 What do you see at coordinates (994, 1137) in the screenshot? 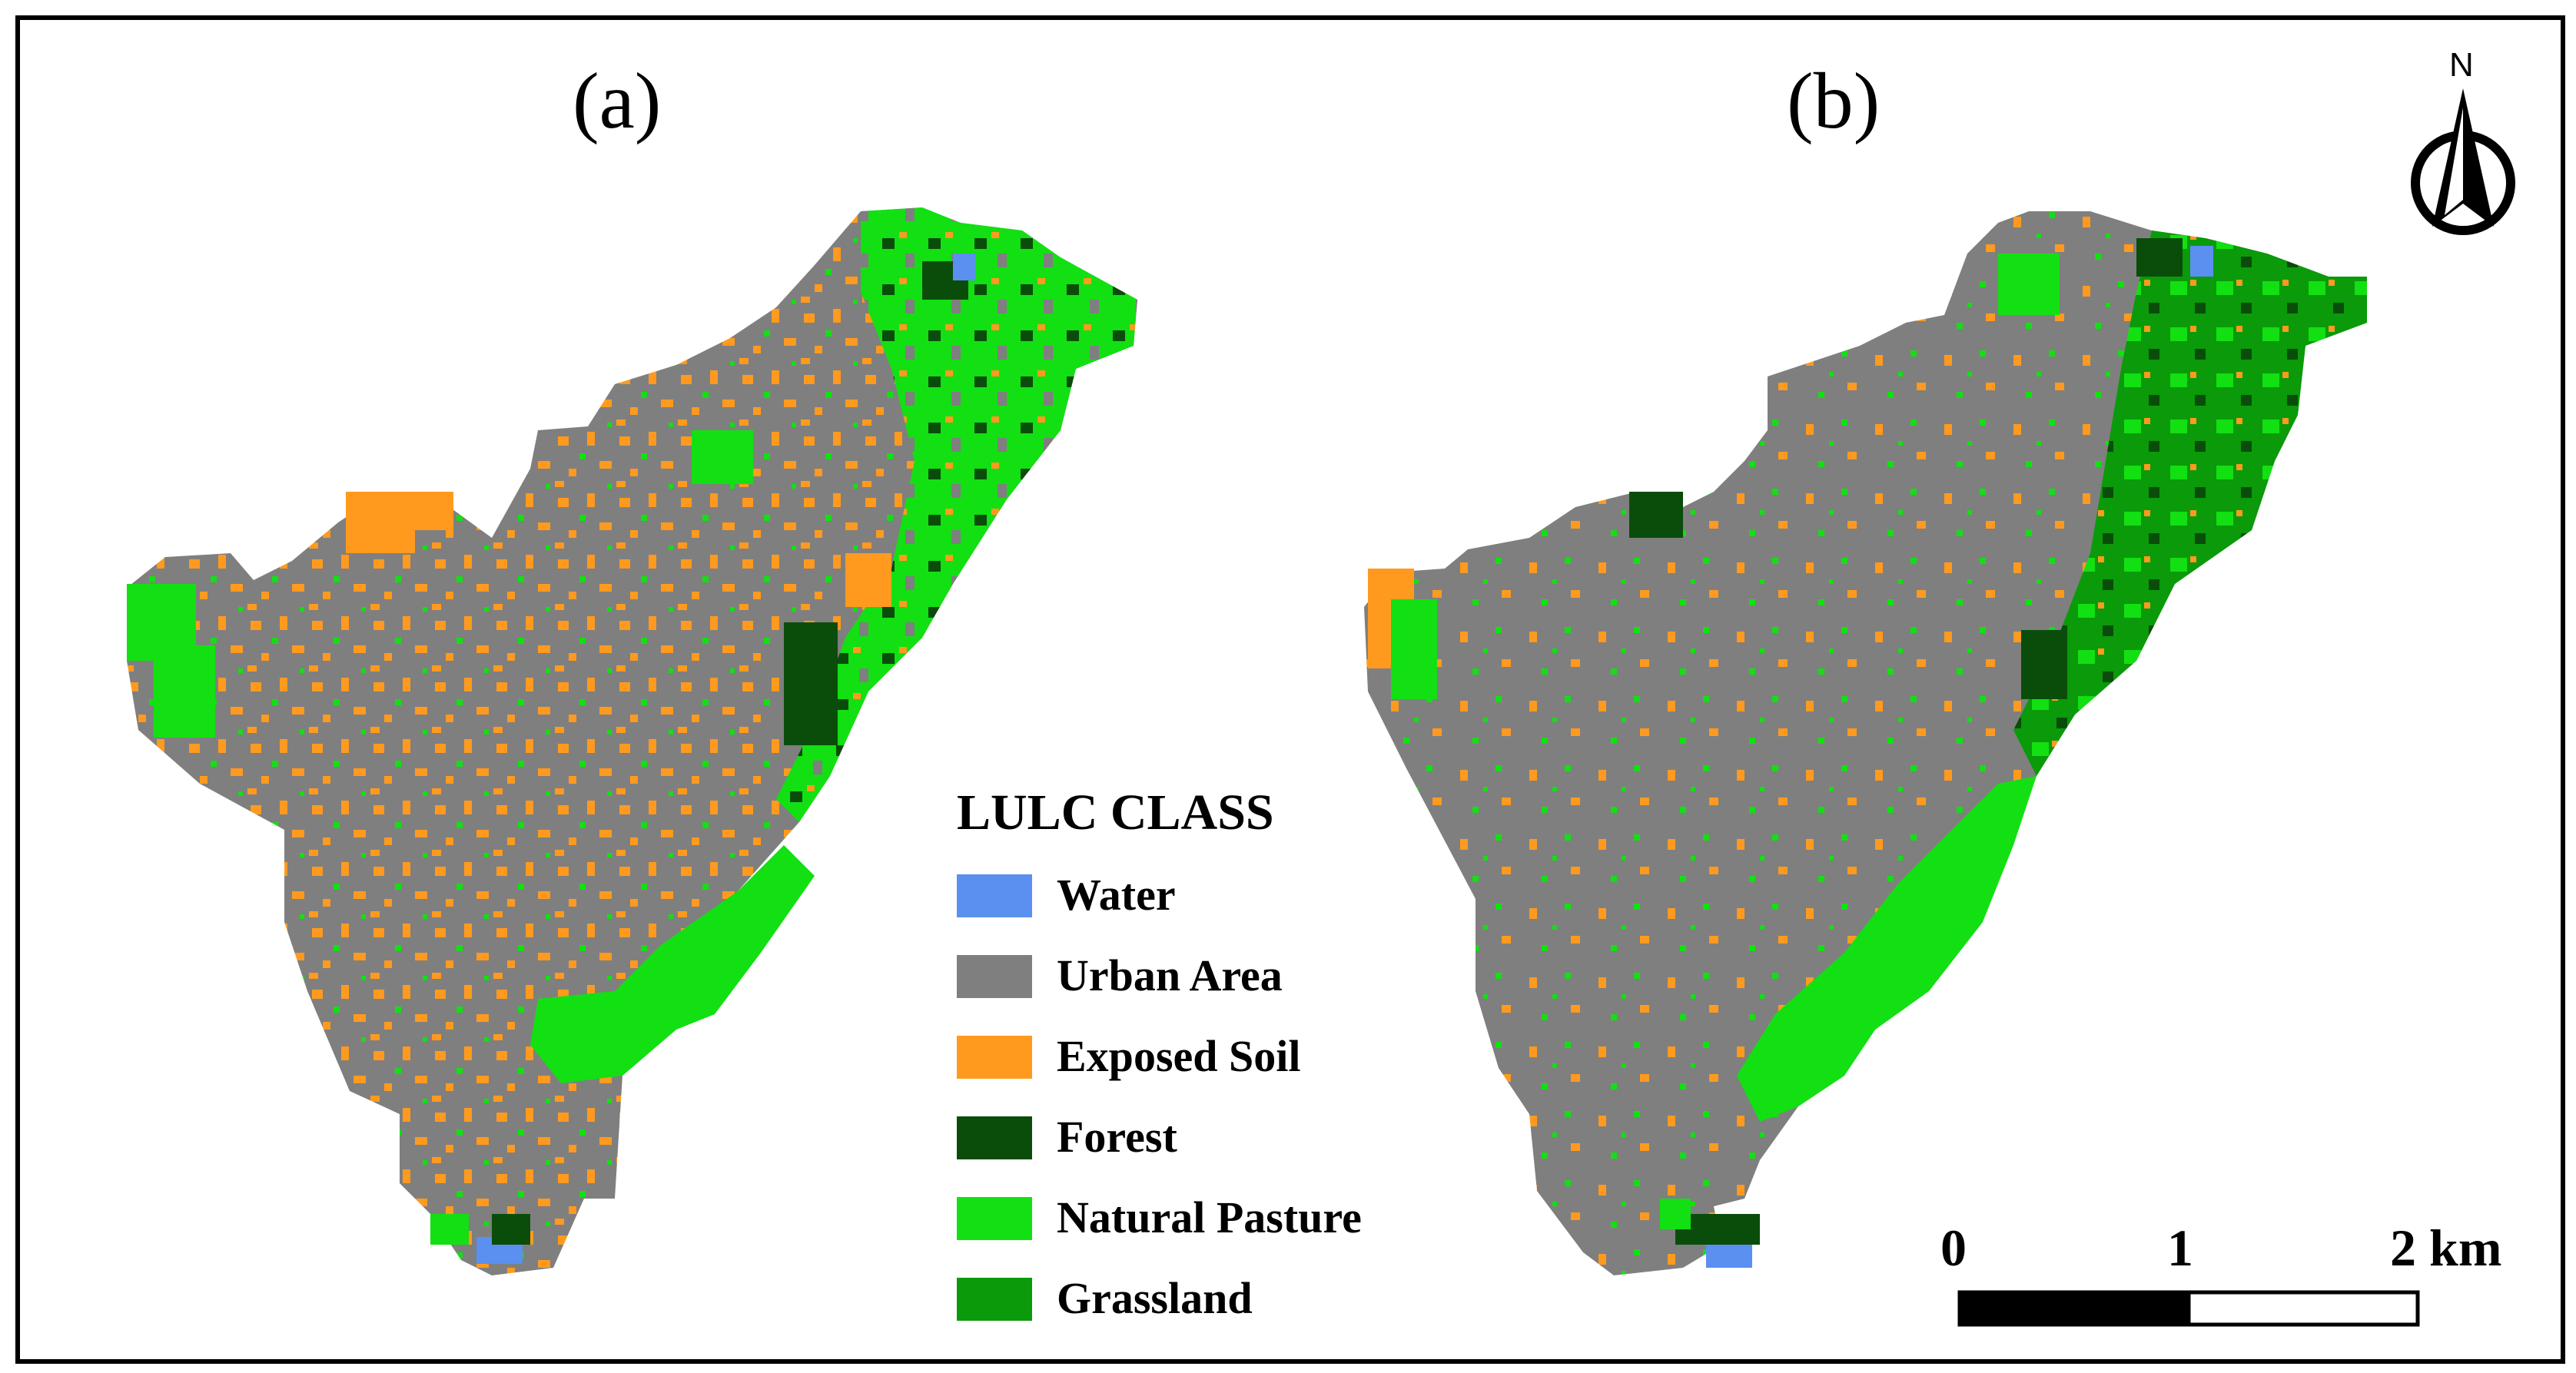
I see `legend-swatch-forest` at bounding box center [994, 1137].